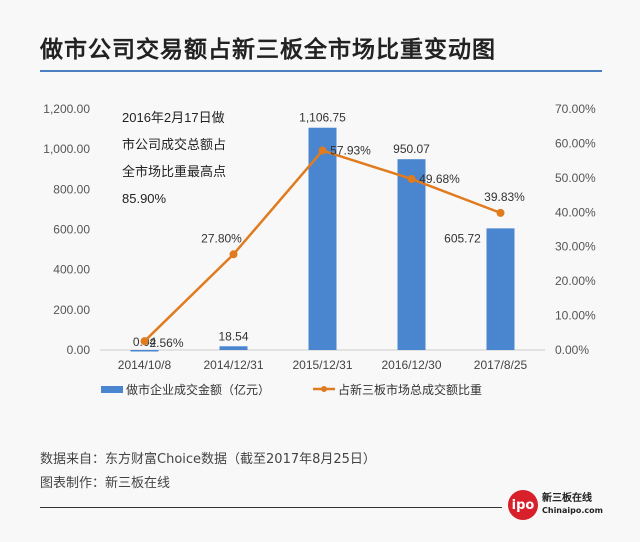 The height and width of the screenshot is (542, 640). I want to click on right-tick-label: 10.00%, so click(575, 316).